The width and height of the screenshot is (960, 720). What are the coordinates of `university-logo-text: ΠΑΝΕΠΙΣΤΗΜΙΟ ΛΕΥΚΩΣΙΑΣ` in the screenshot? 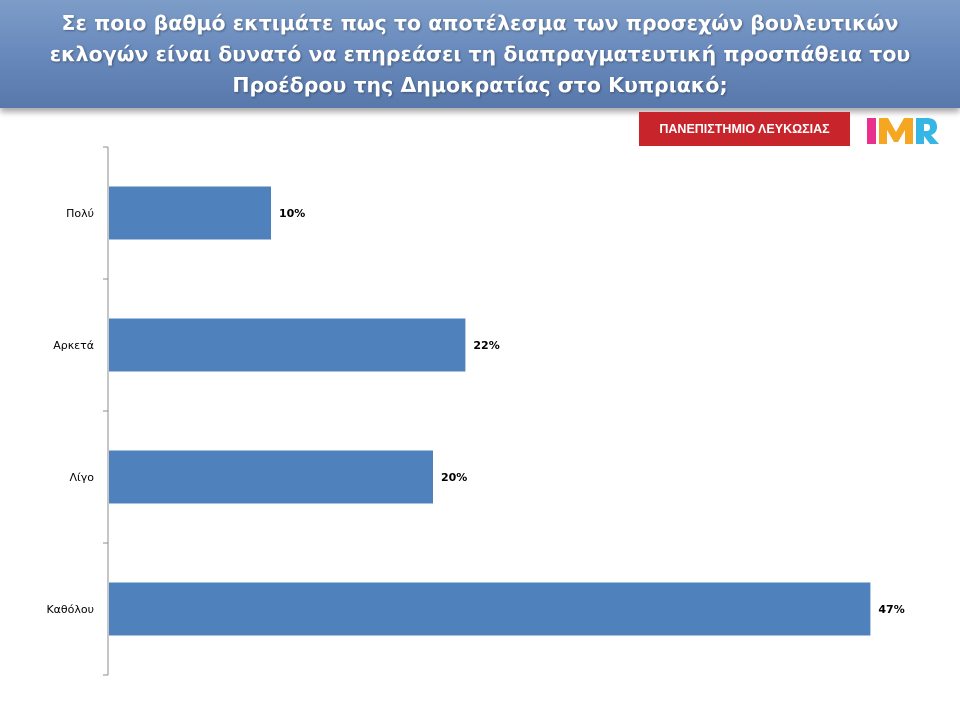 It's located at (744, 129).